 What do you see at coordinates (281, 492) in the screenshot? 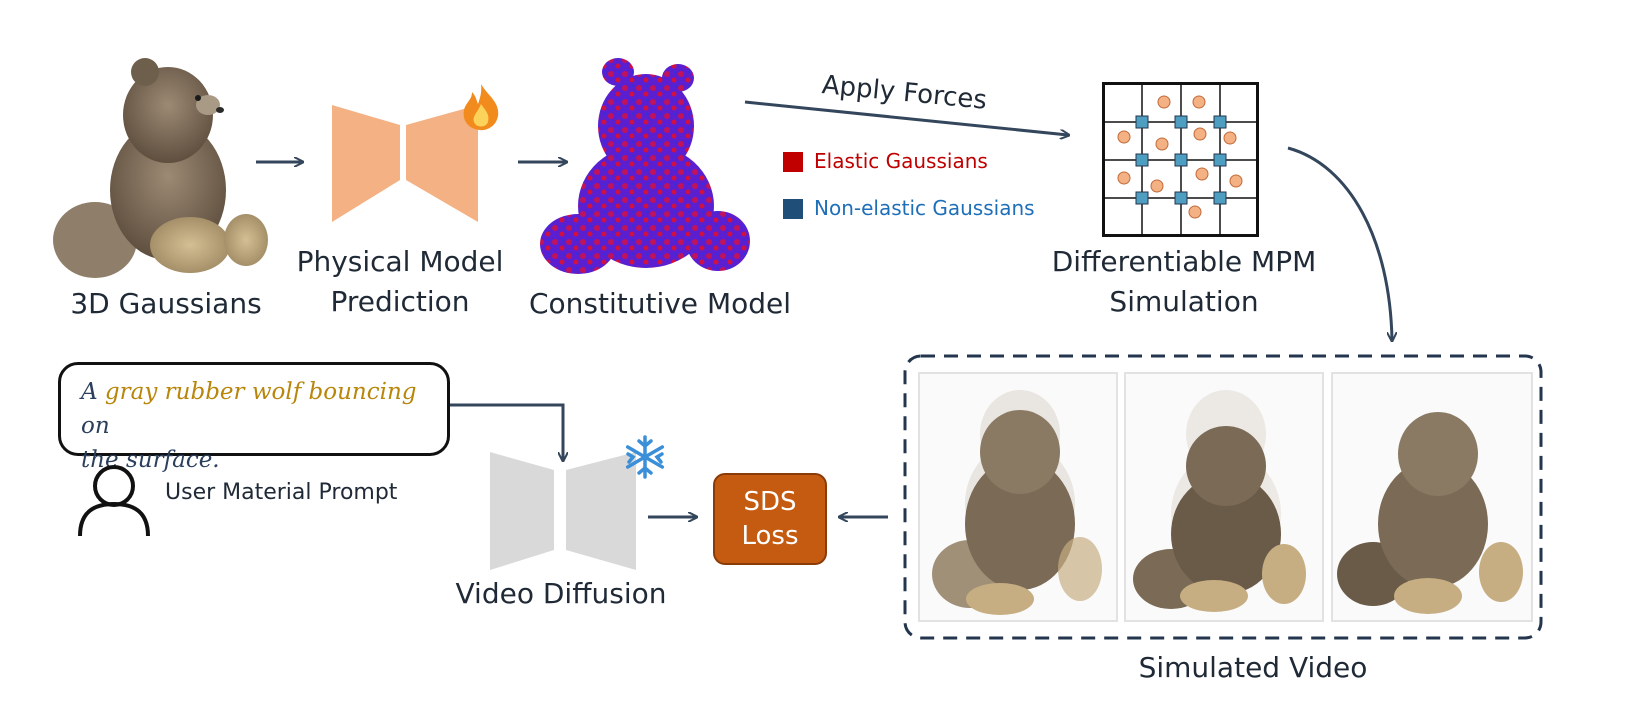
I see `user-material-prompt-label: User Material Prompt` at bounding box center [281, 492].